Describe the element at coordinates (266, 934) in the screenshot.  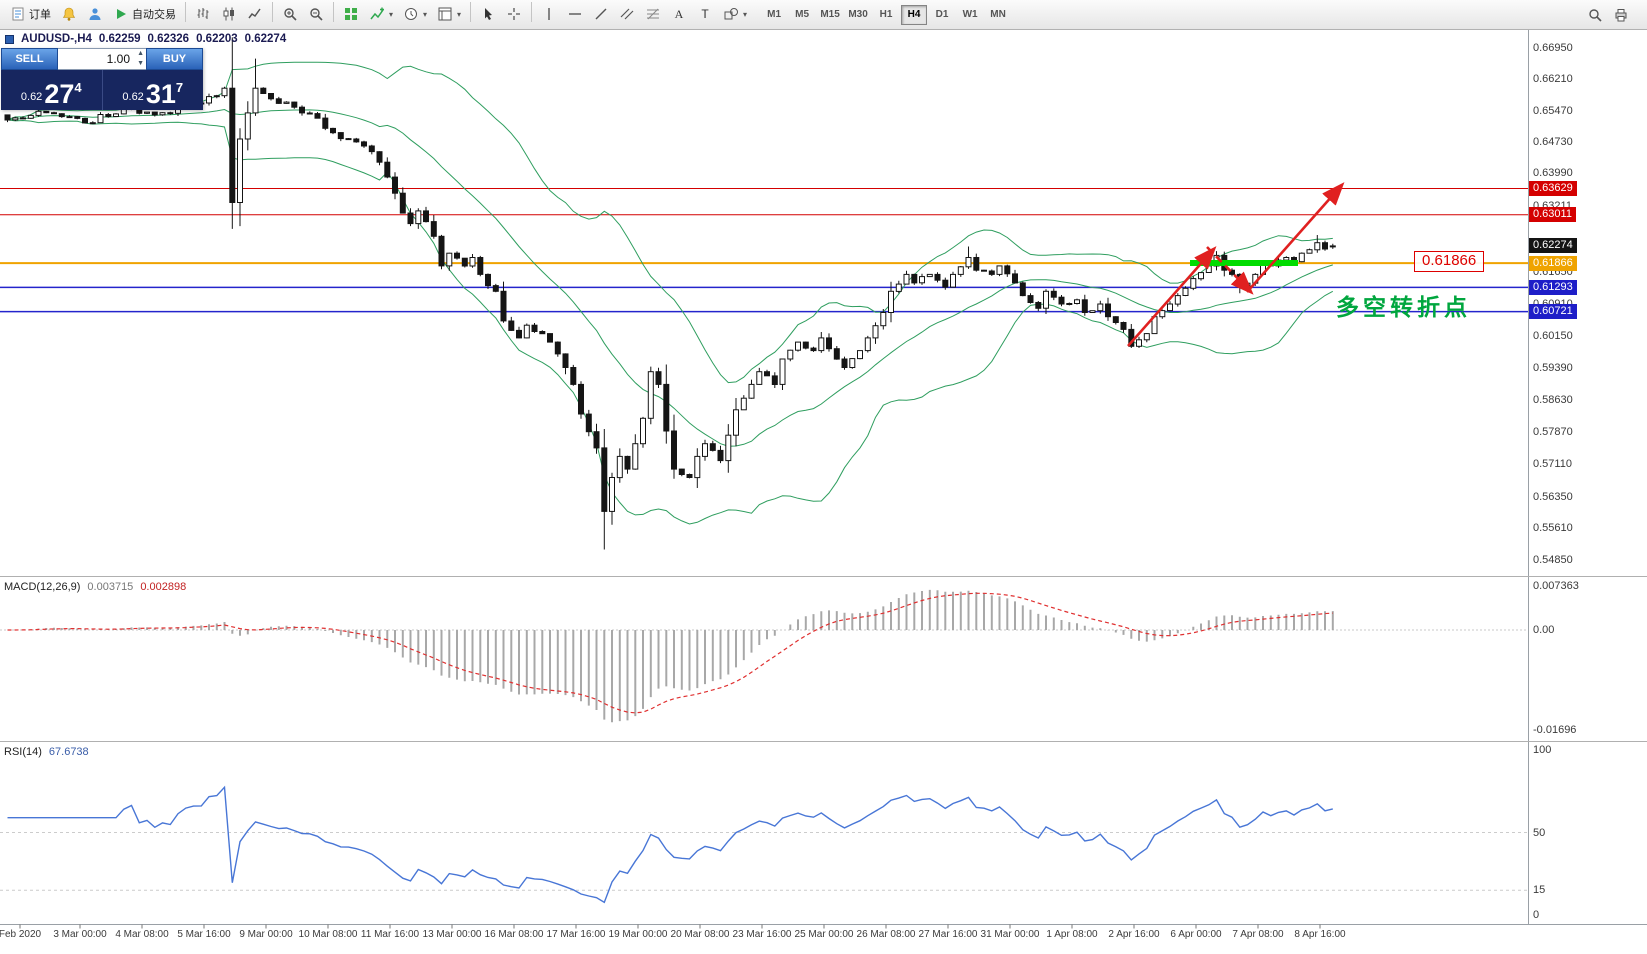
I see `time-label: 9 Mar 00:00` at that location.